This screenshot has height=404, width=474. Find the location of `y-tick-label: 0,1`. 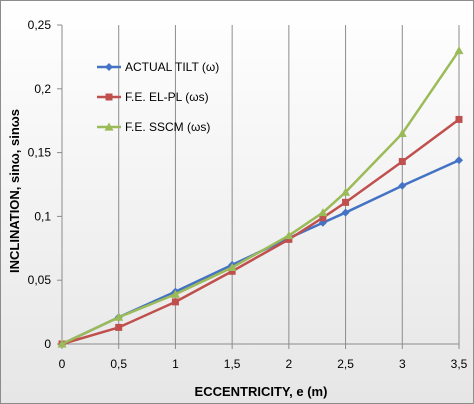

y-tick-label: 0,1 is located at coordinates (42, 216).